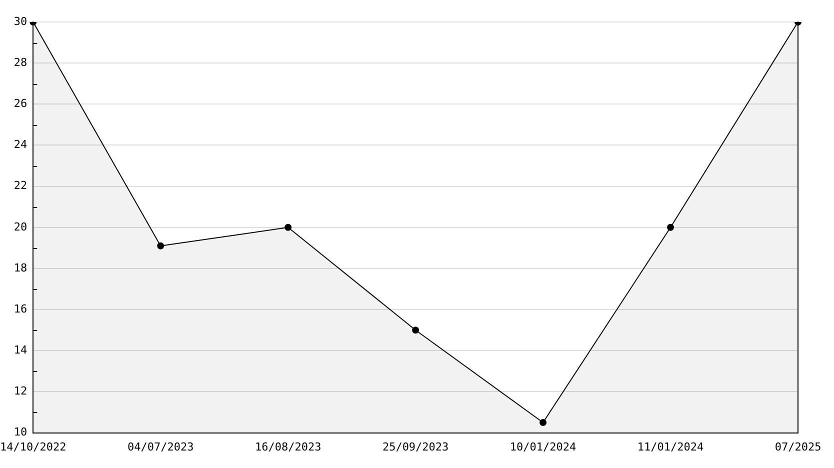  I want to click on y-tick-label: 14, so click(21, 350).